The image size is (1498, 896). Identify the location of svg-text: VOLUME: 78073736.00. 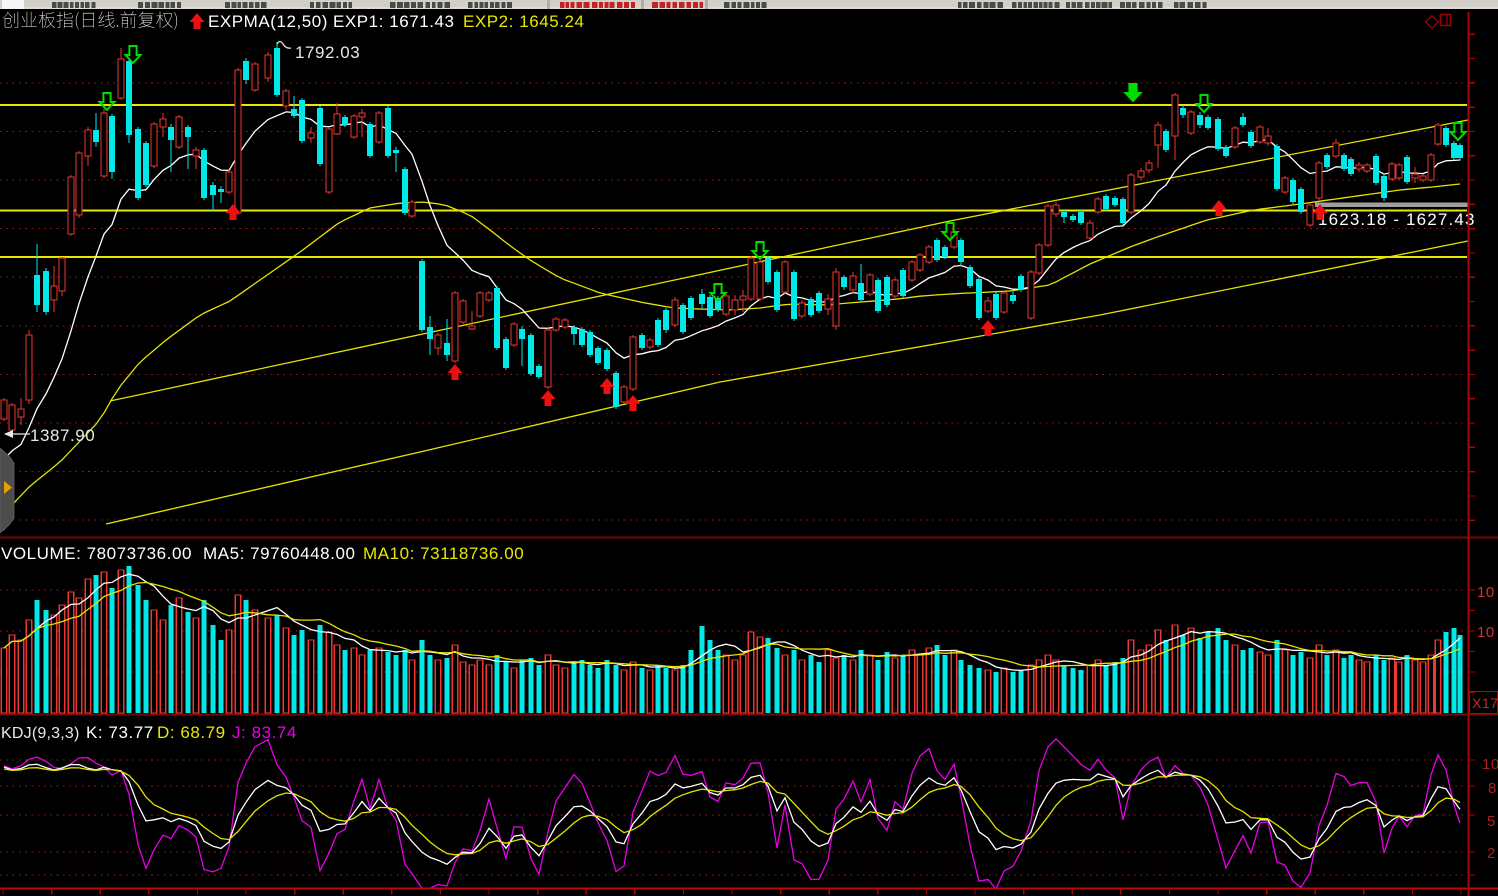
(96, 553).